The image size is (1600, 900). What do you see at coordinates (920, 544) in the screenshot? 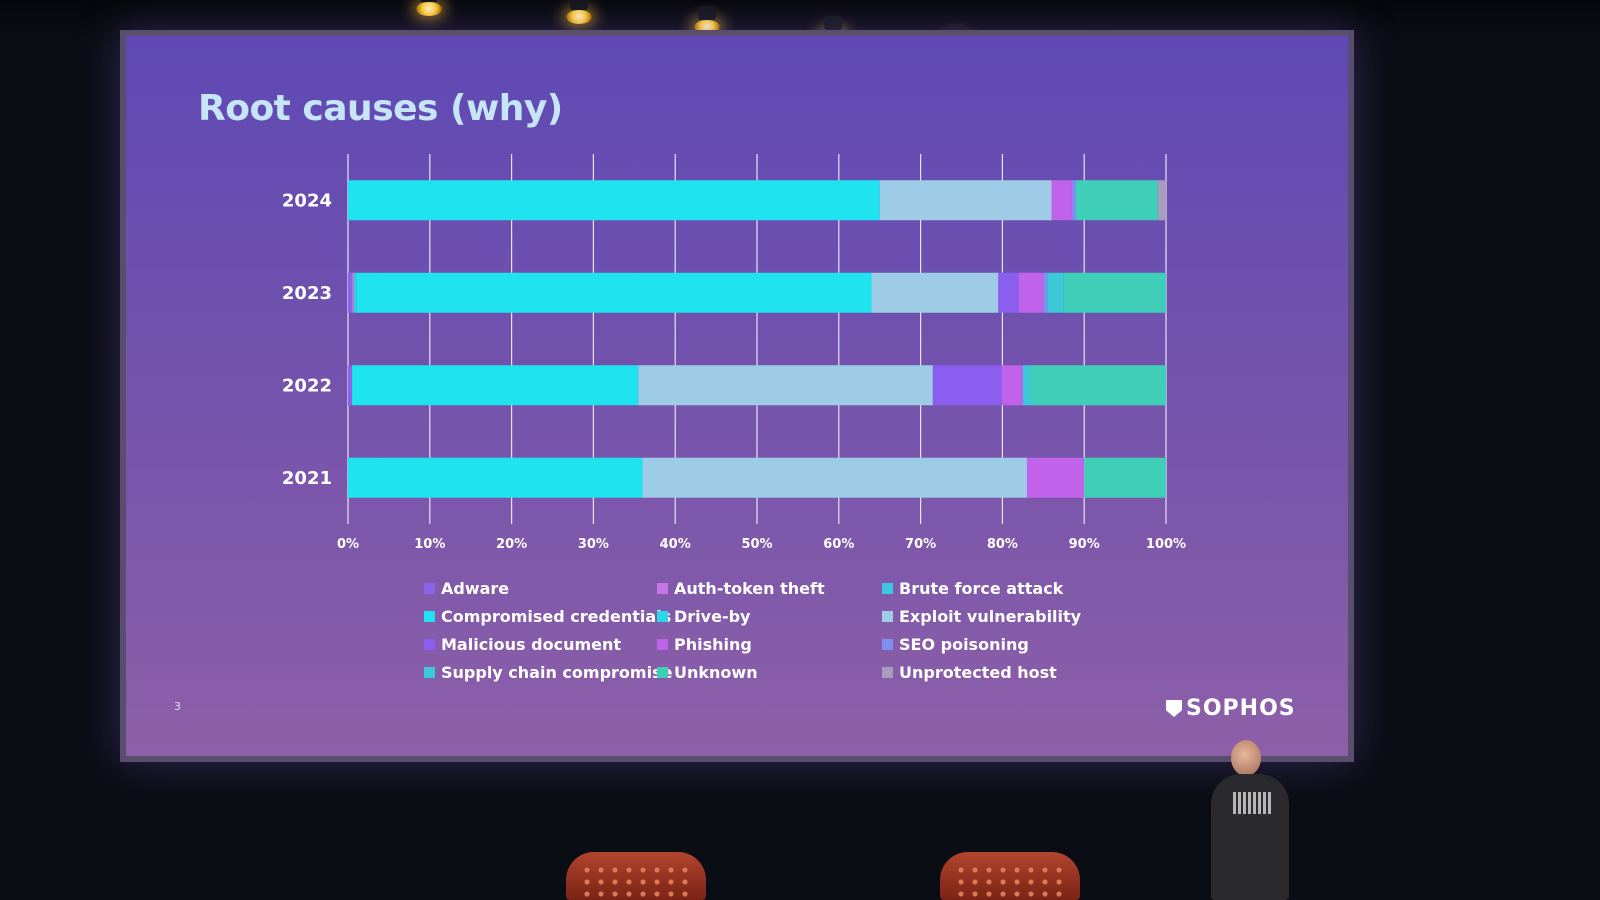
I see `x-tick-label: 70%` at bounding box center [920, 544].